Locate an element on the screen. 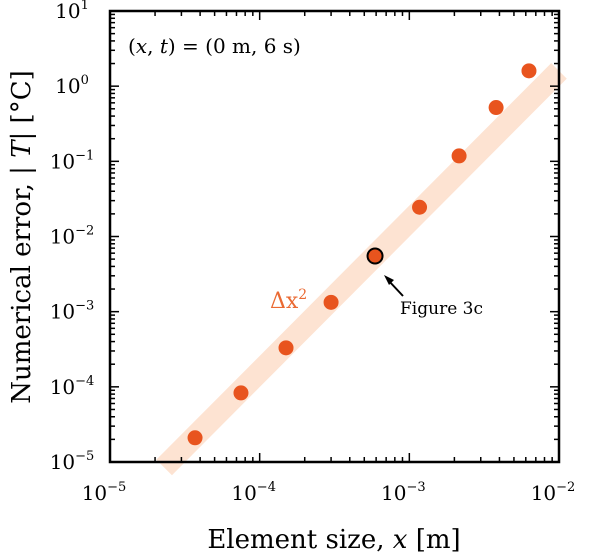 The image size is (592, 556). fit-line-label: Δx2 is located at coordinates (288, 300).